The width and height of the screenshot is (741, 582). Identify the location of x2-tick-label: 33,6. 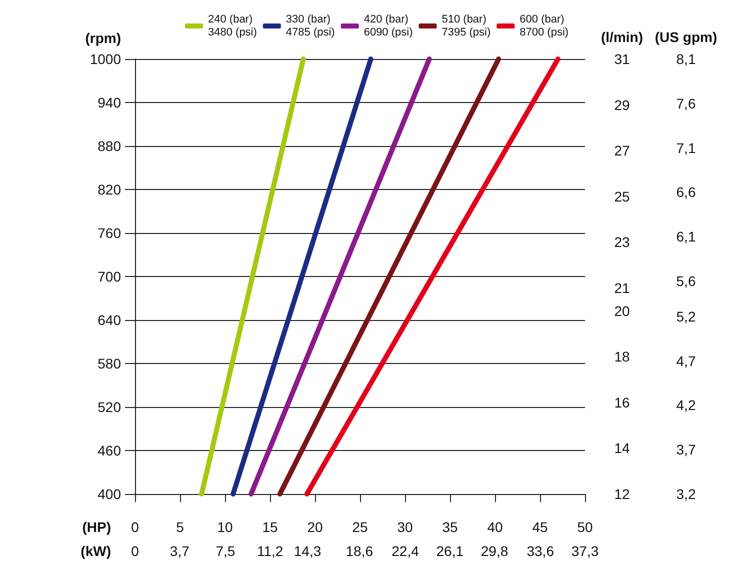
(540, 551).